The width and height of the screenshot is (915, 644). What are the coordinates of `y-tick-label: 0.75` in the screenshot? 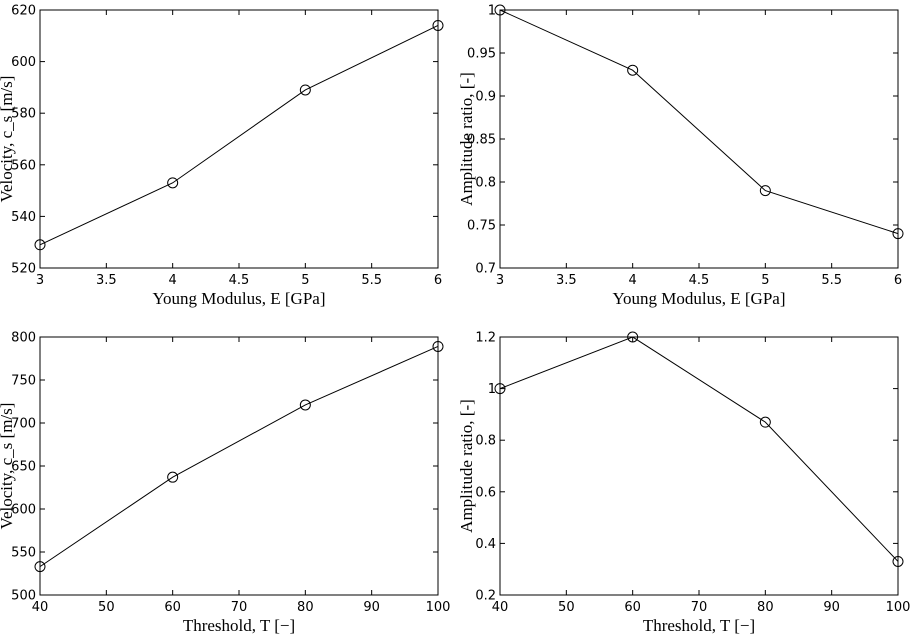 It's located at (481, 226).